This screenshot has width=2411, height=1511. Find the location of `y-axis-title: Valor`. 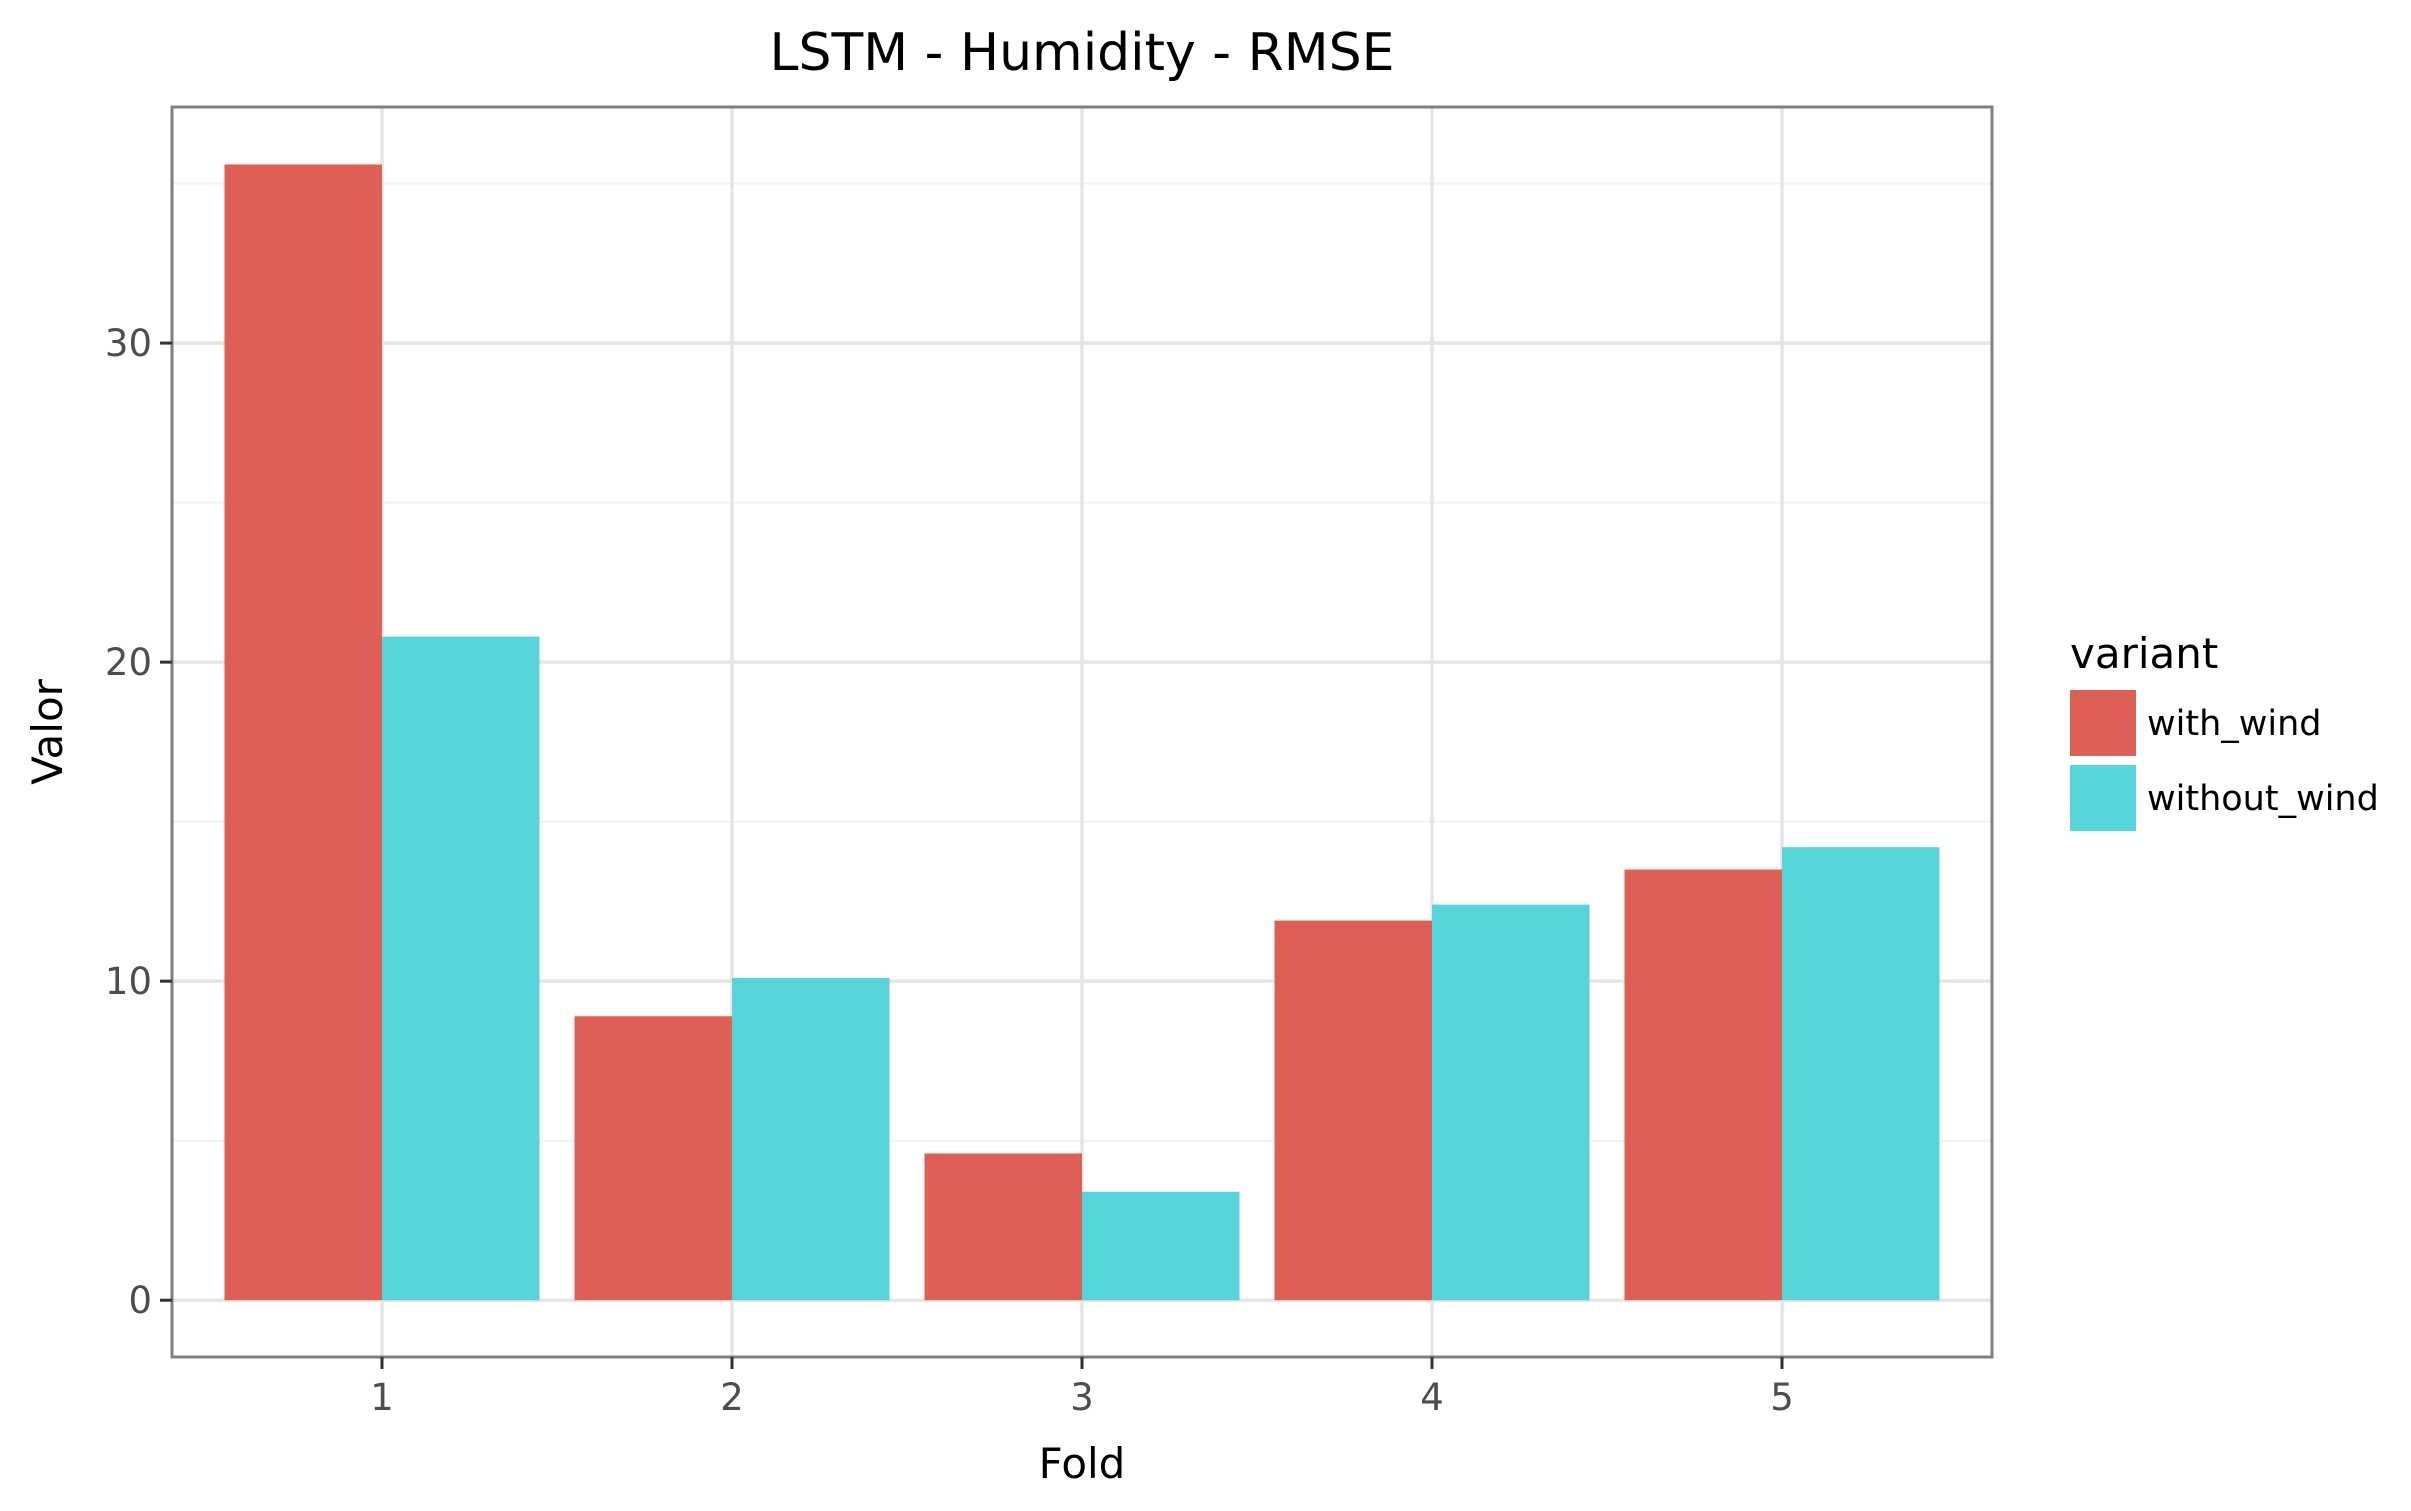

y-axis-title: Valor is located at coordinates (47, 731).